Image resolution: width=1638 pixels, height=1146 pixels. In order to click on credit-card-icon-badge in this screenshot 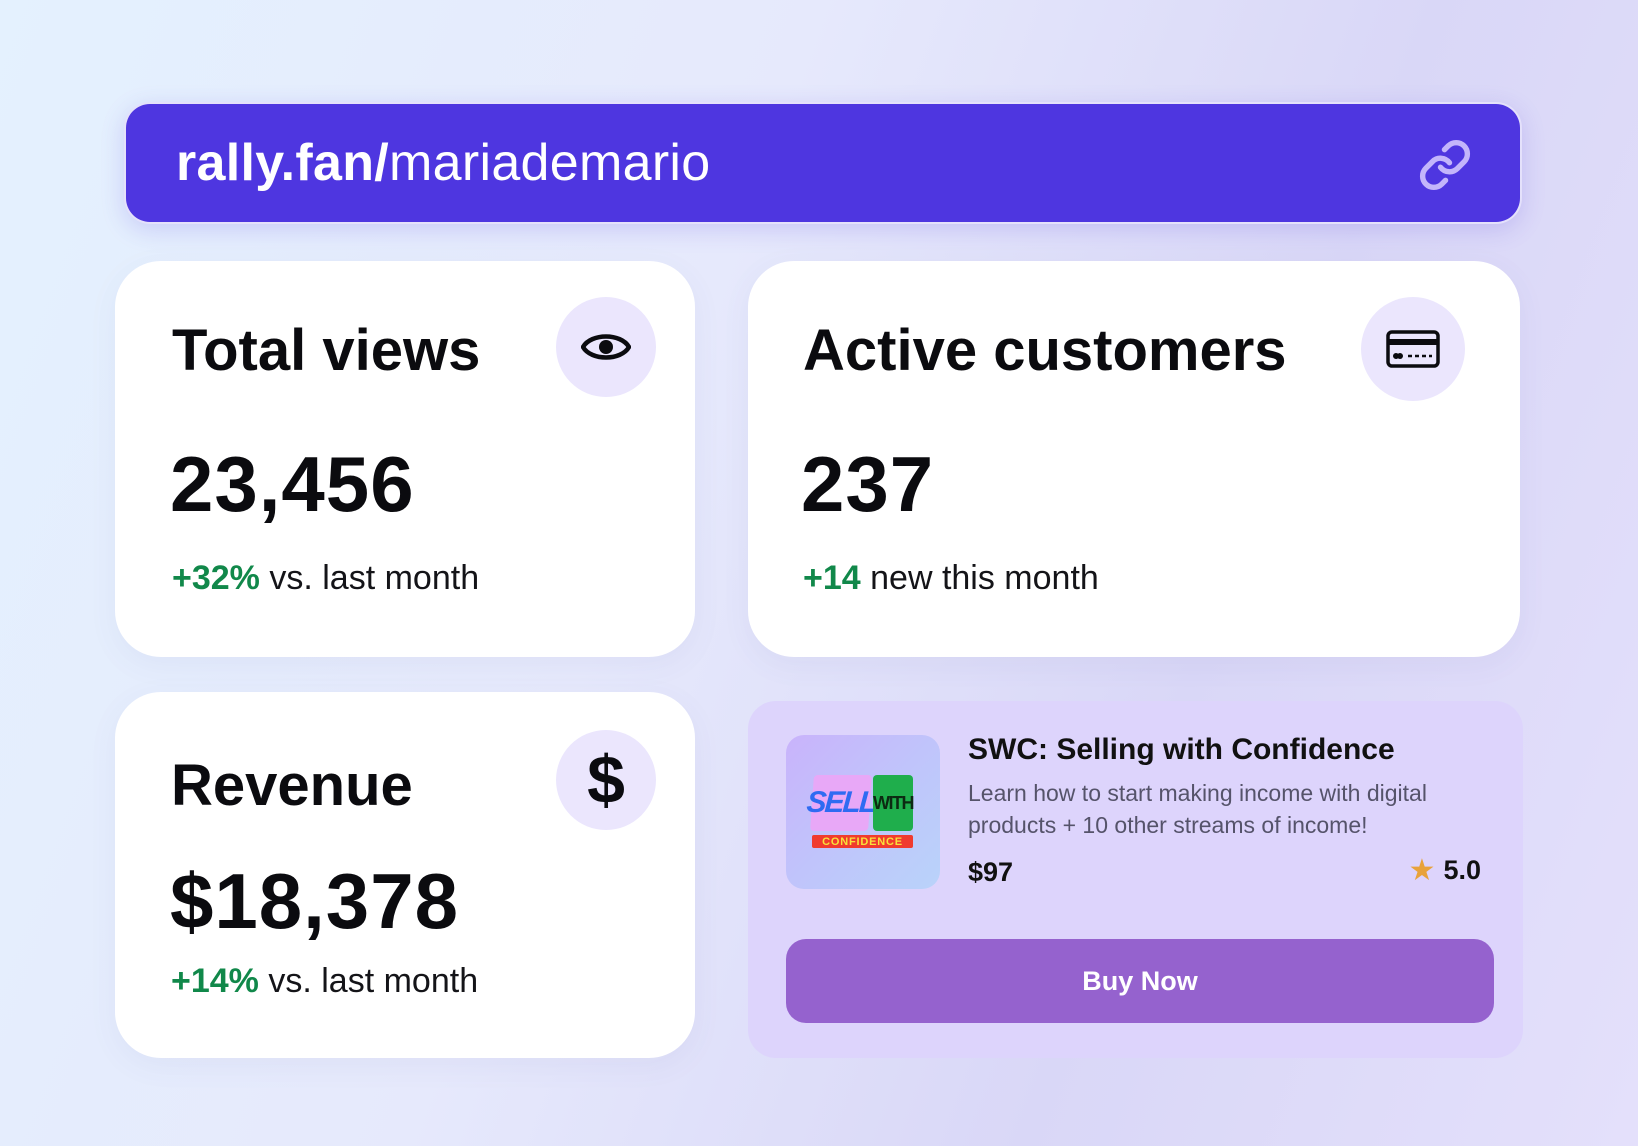, I will do `click(1413, 349)`.